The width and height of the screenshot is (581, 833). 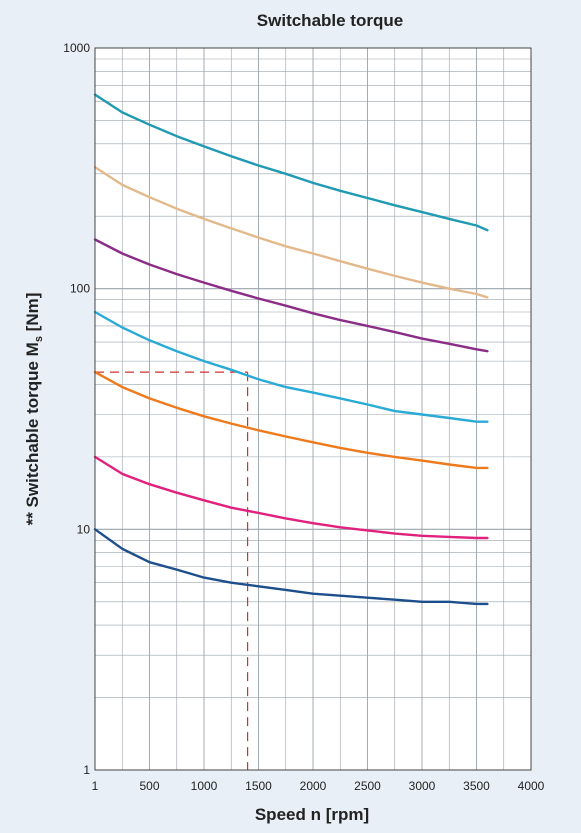 What do you see at coordinates (95, 786) in the screenshot?
I see `x-tick-label: 1` at bounding box center [95, 786].